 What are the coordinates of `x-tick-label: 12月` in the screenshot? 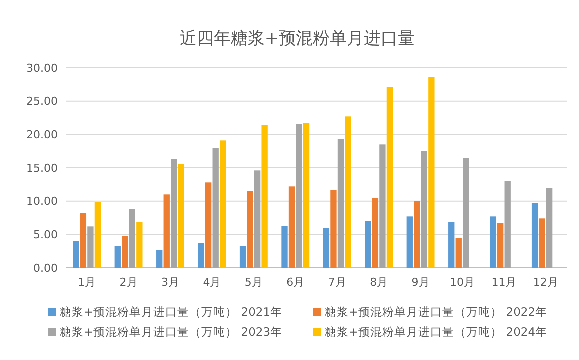 It's located at (545, 282).